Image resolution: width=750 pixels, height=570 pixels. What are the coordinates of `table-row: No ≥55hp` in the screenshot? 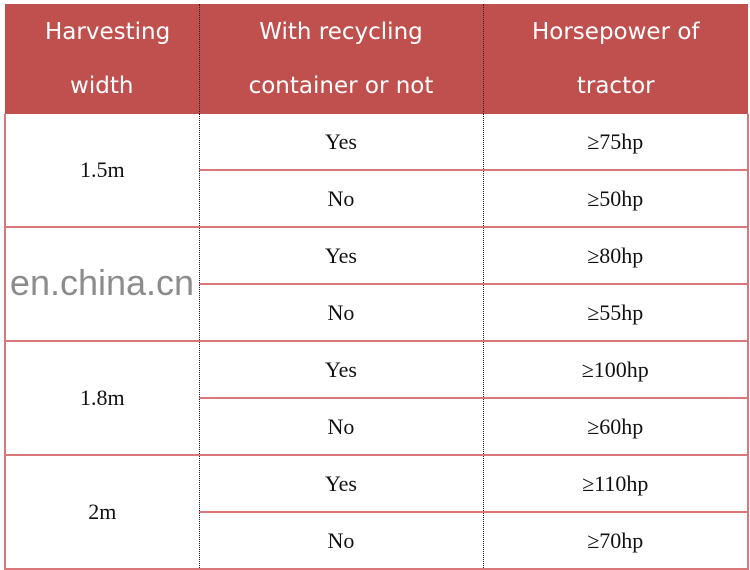 It's located at (377, 313).